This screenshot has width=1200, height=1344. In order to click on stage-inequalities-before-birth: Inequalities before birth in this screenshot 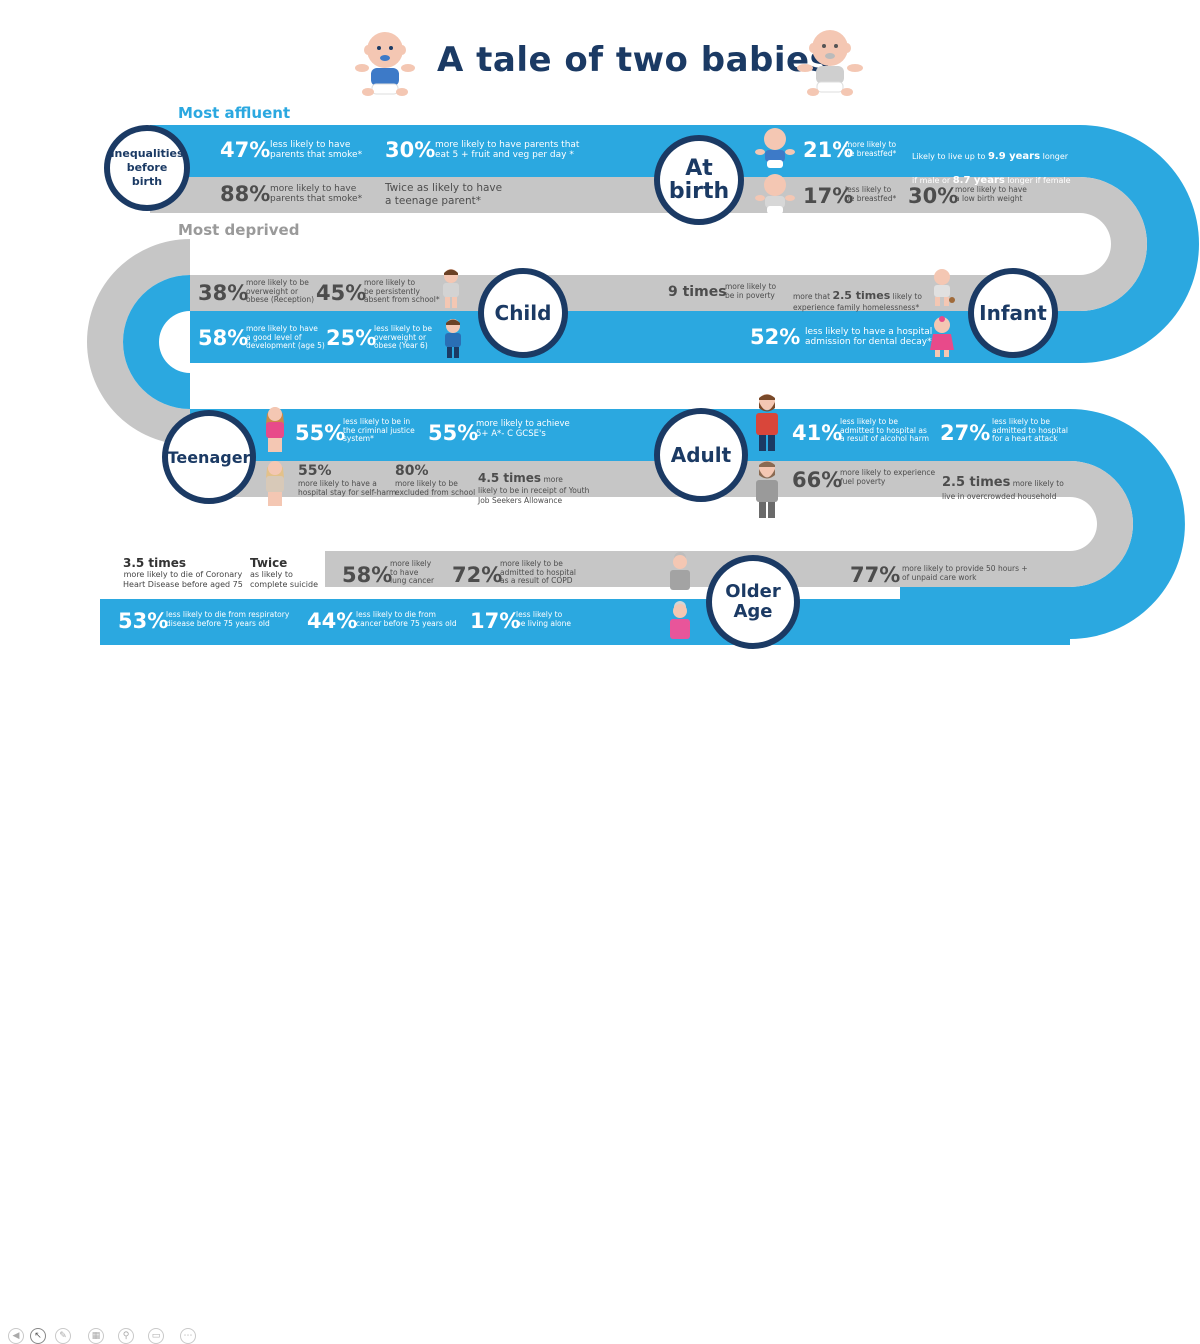, I will do `click(147, 168)`.